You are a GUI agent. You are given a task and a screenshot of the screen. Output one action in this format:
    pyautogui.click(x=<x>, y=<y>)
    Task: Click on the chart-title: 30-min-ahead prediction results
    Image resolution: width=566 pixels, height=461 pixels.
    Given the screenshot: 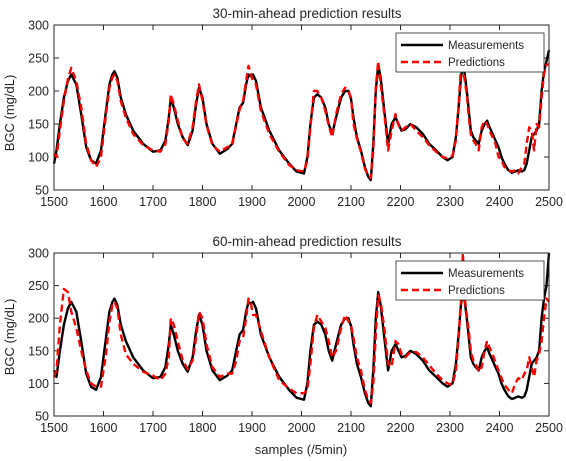 What is the action you would take?
    pyautogui.click(x=306, y=13)
    